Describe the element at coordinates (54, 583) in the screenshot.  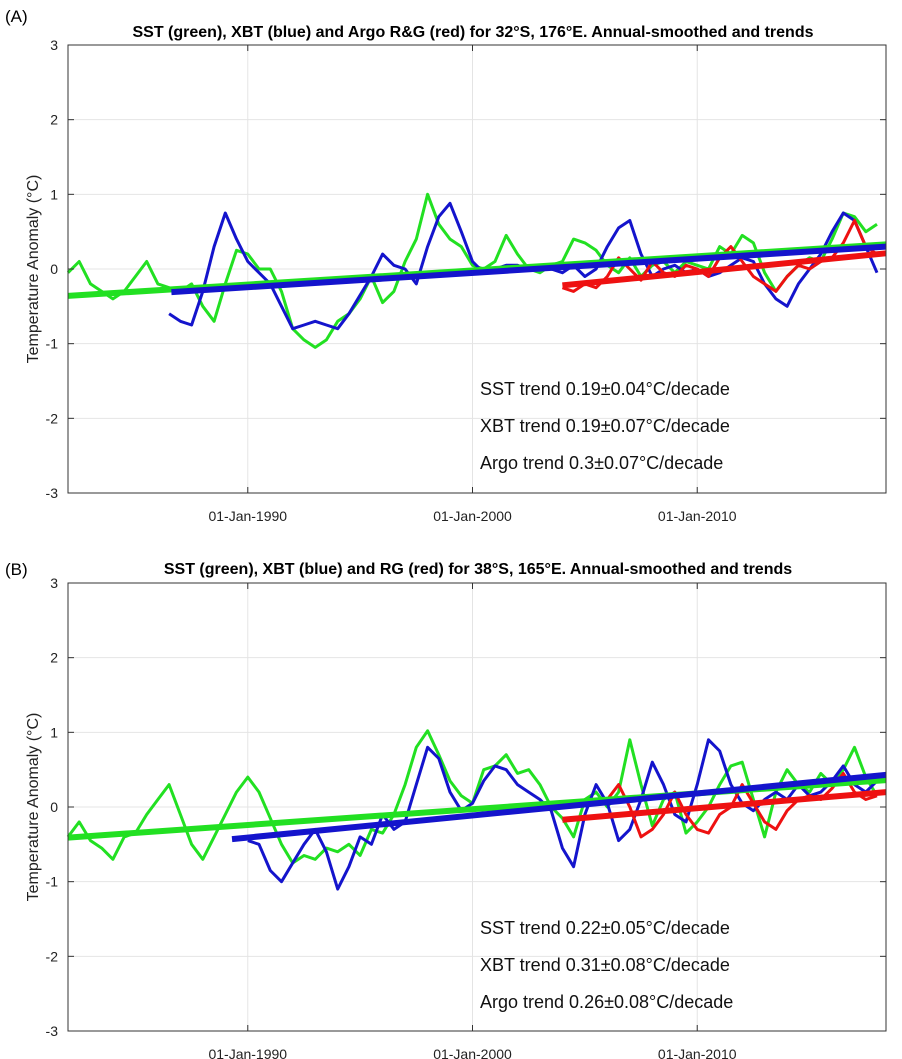
I see `panel-b-ytick-label: 3` at that location.